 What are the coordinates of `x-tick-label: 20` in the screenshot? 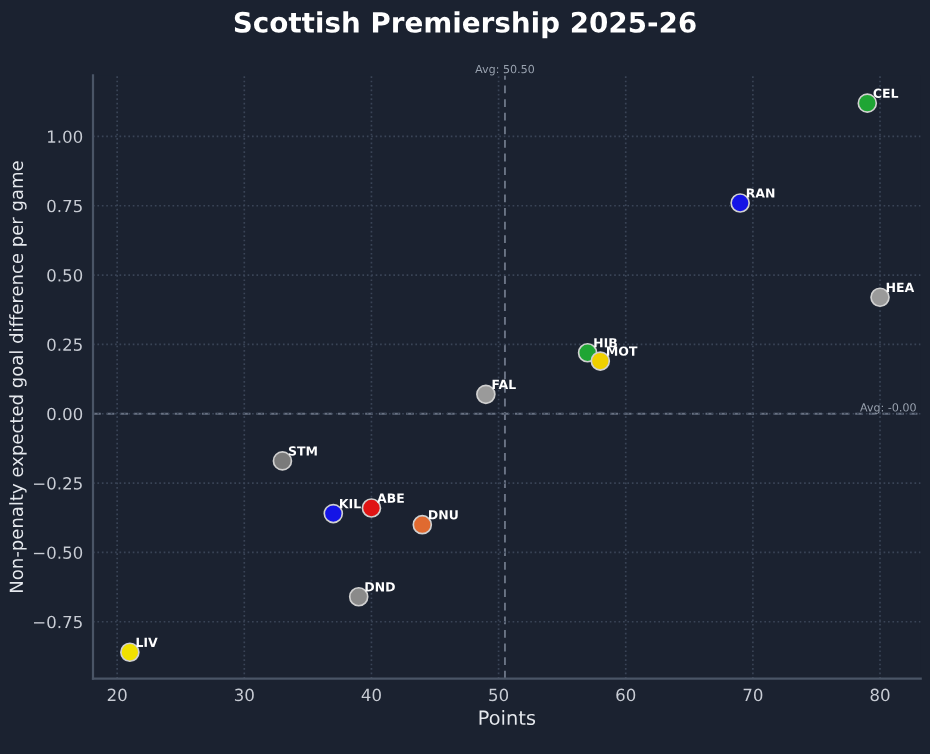 It's located at (117, 695).